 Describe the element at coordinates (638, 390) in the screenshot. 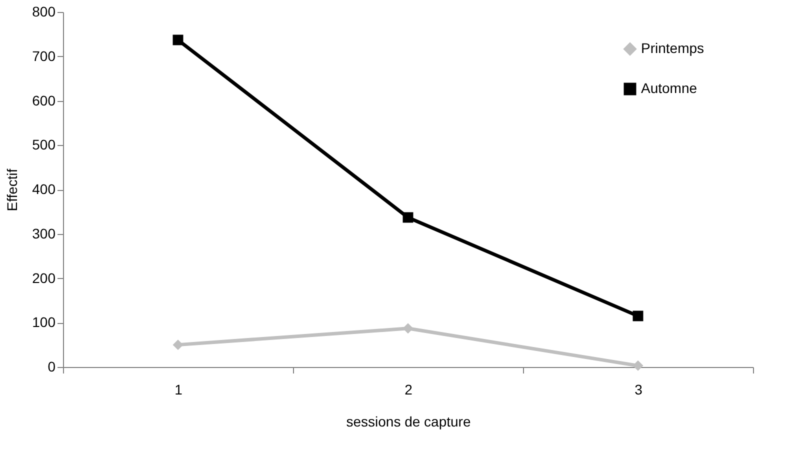

I see `x-tick-label: 3` at that location.